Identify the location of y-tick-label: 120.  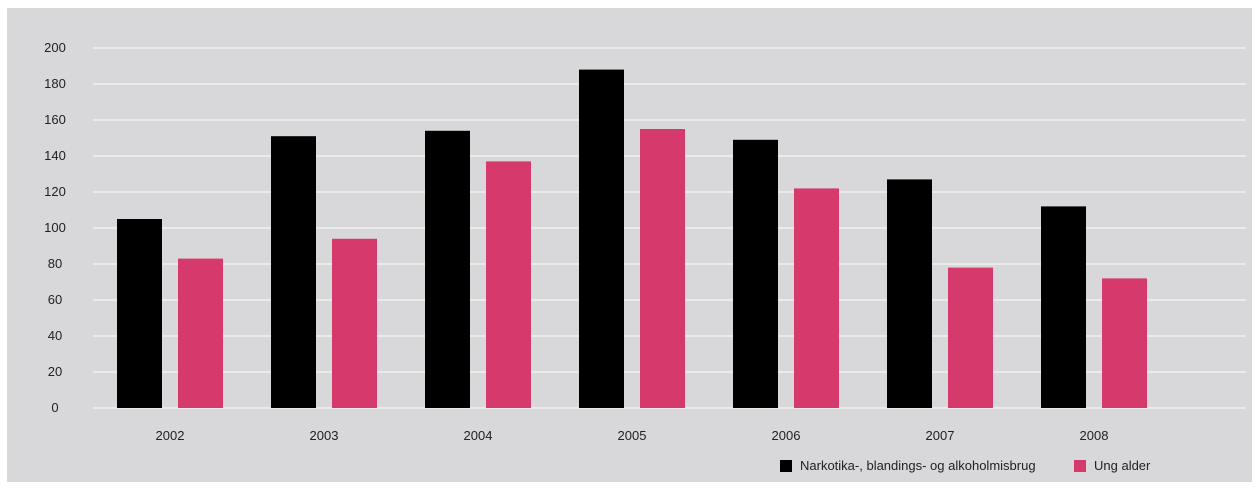
(55, 191).